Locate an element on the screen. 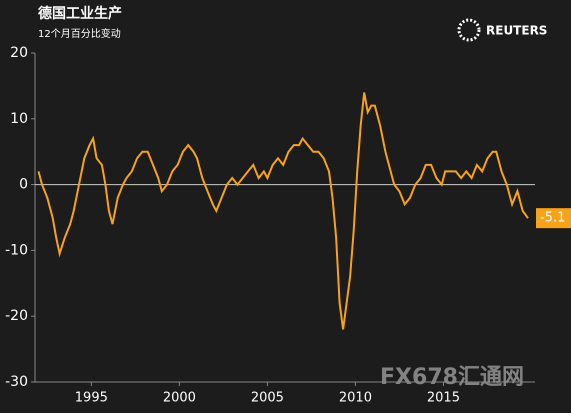 This screenshot has height=413, width=571. x-tick-label: 2010 is located at coordinates (355, 398).